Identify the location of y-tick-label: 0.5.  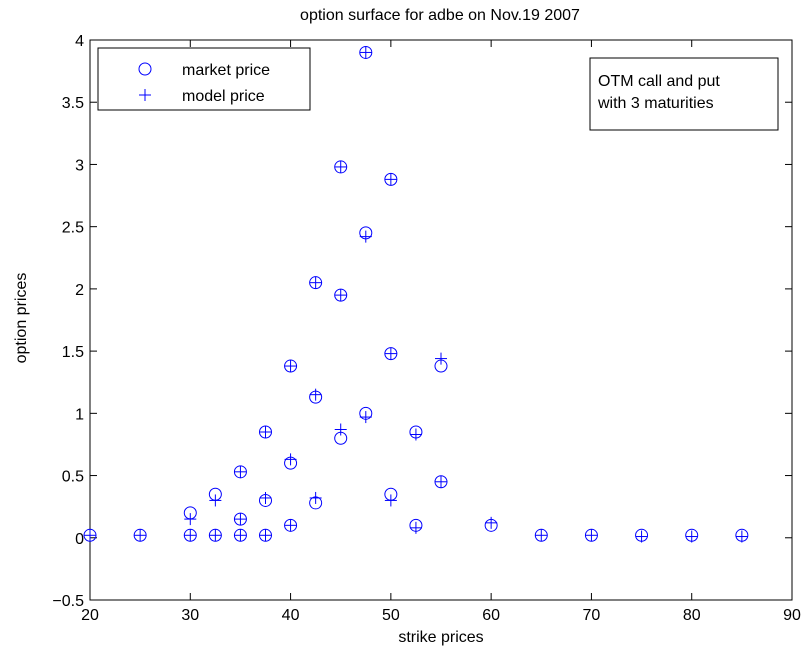
(73, 477).